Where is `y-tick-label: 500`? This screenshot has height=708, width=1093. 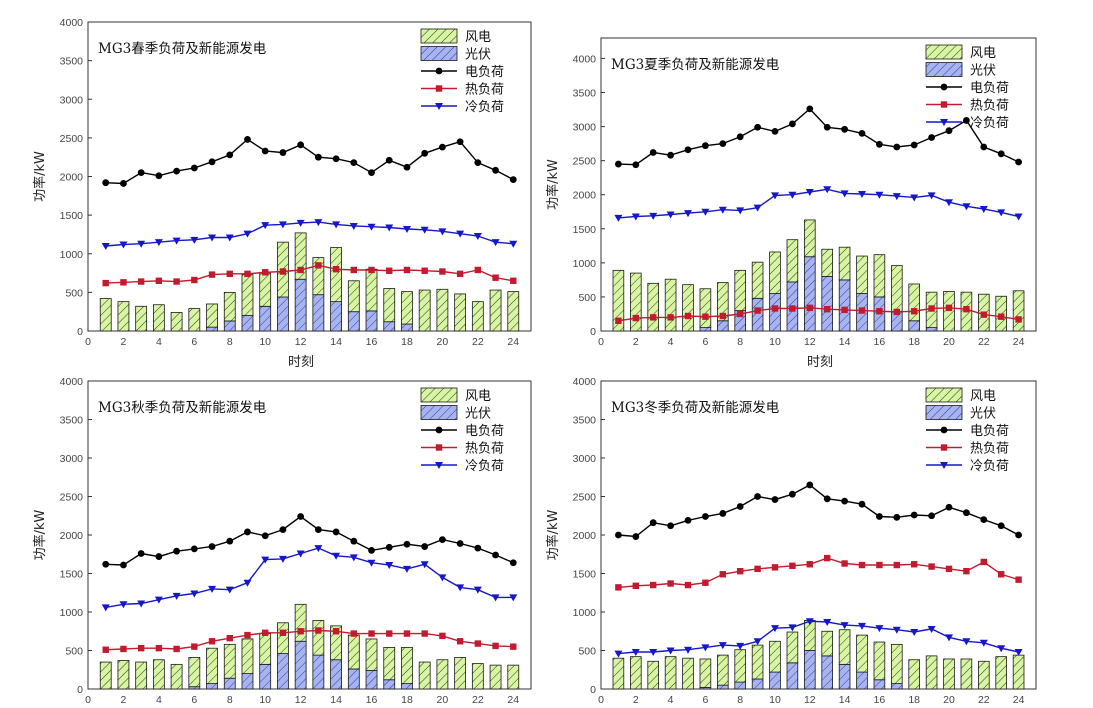
y-tick-label: 500 is located at coordinates (74, 293).